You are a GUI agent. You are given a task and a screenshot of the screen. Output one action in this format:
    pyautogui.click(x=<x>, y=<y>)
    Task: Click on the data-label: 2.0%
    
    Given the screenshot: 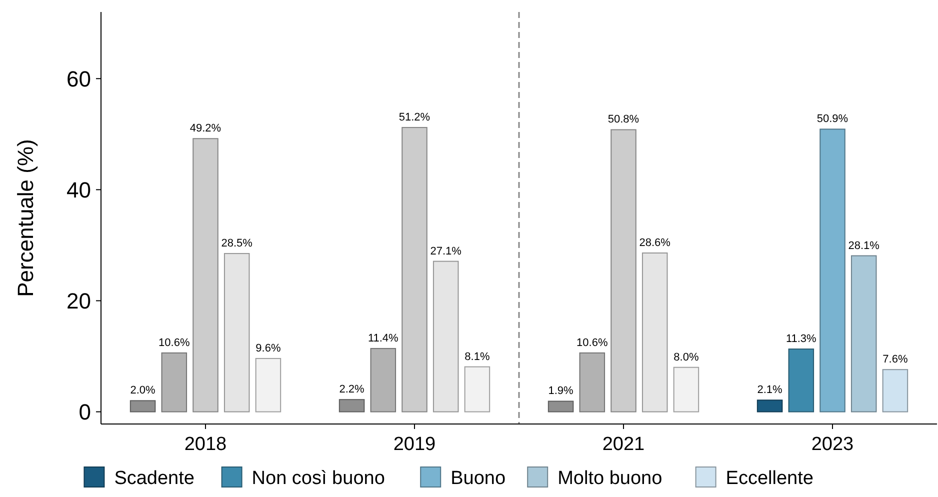 What is the action you would take?
    pyautogui.click(x=143, y=390)
    